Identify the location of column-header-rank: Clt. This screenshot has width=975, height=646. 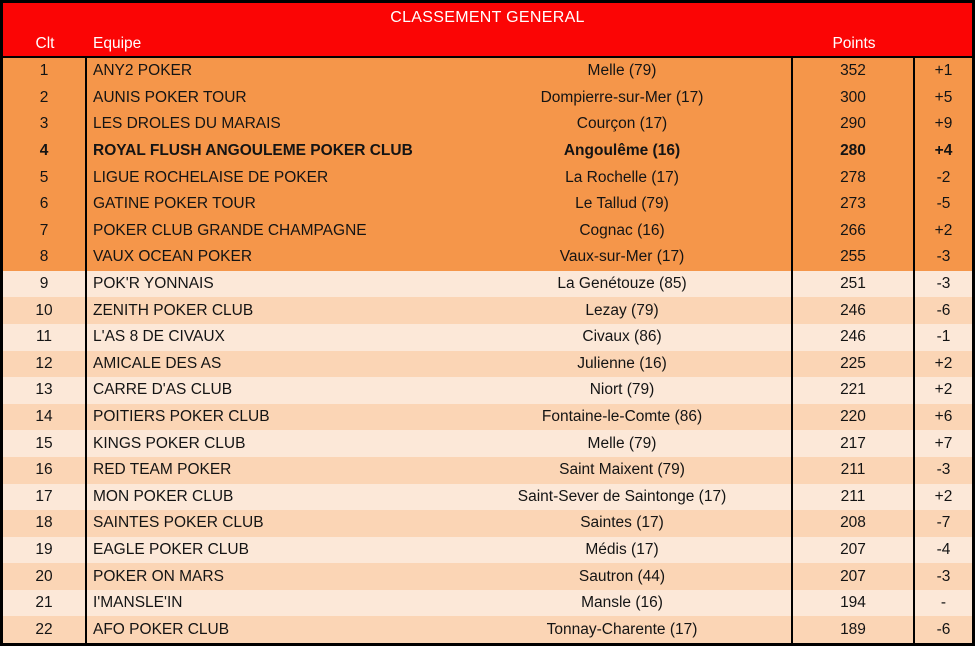
(45, 43).